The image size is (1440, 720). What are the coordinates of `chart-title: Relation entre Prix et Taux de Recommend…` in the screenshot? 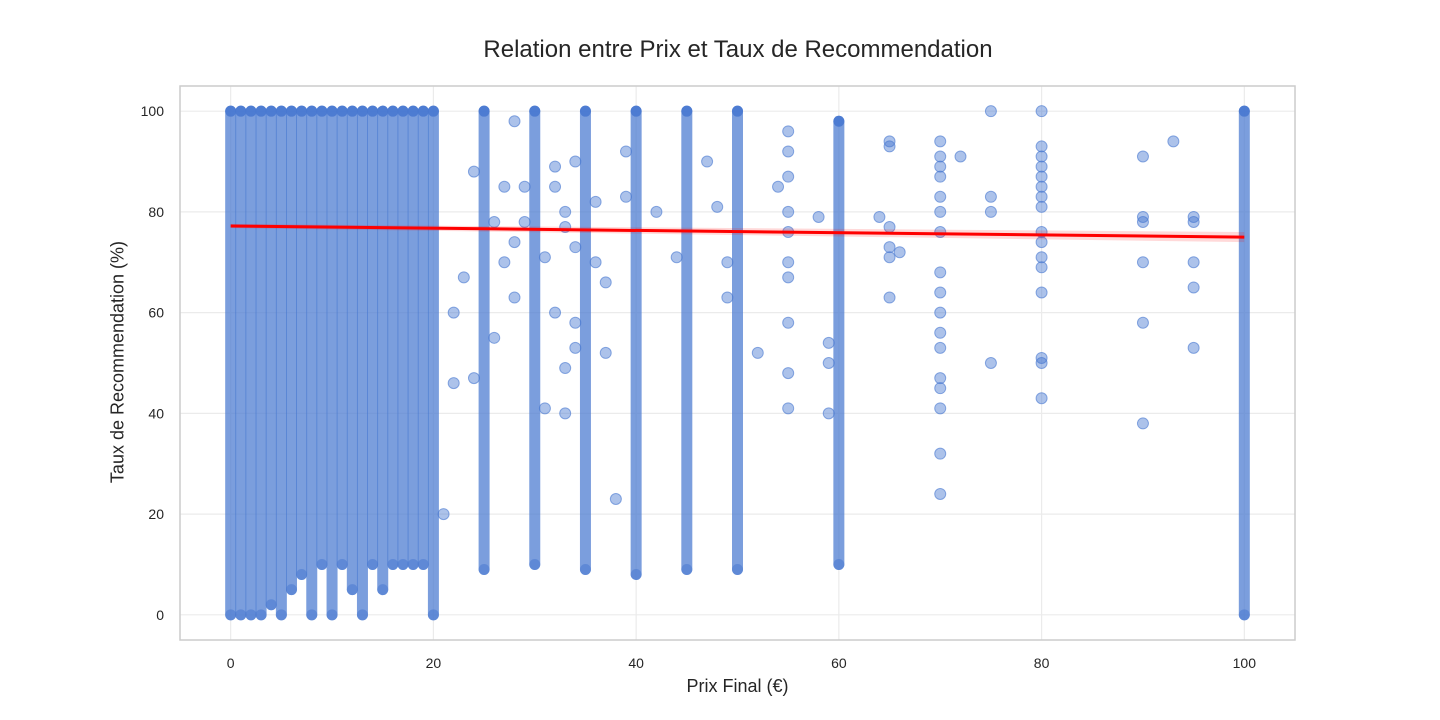 It's located at (738, 49).